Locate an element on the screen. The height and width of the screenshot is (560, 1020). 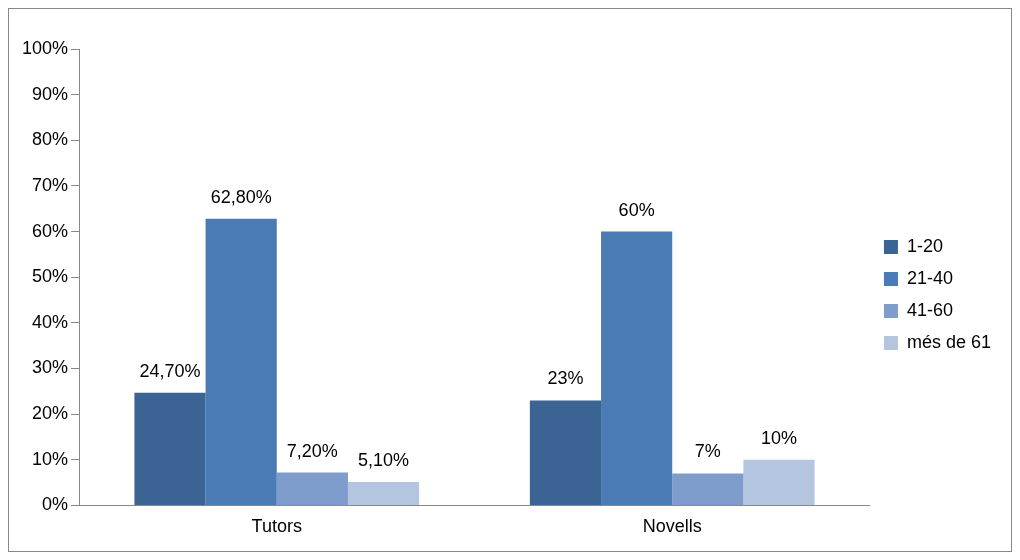
y-tick-label: 100% is located at coordinates (45, 47).